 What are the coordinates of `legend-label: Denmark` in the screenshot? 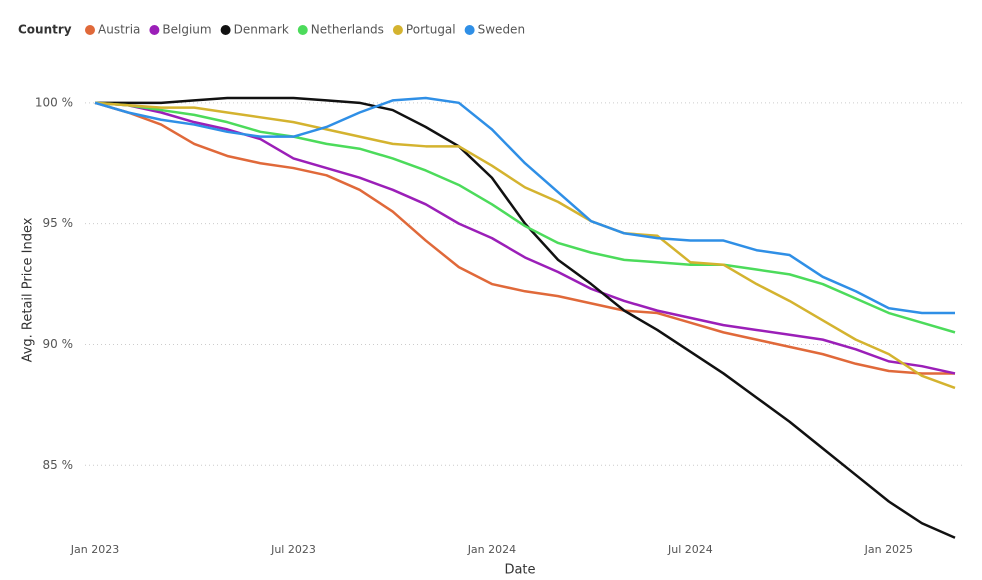 It's located at (261, 30).